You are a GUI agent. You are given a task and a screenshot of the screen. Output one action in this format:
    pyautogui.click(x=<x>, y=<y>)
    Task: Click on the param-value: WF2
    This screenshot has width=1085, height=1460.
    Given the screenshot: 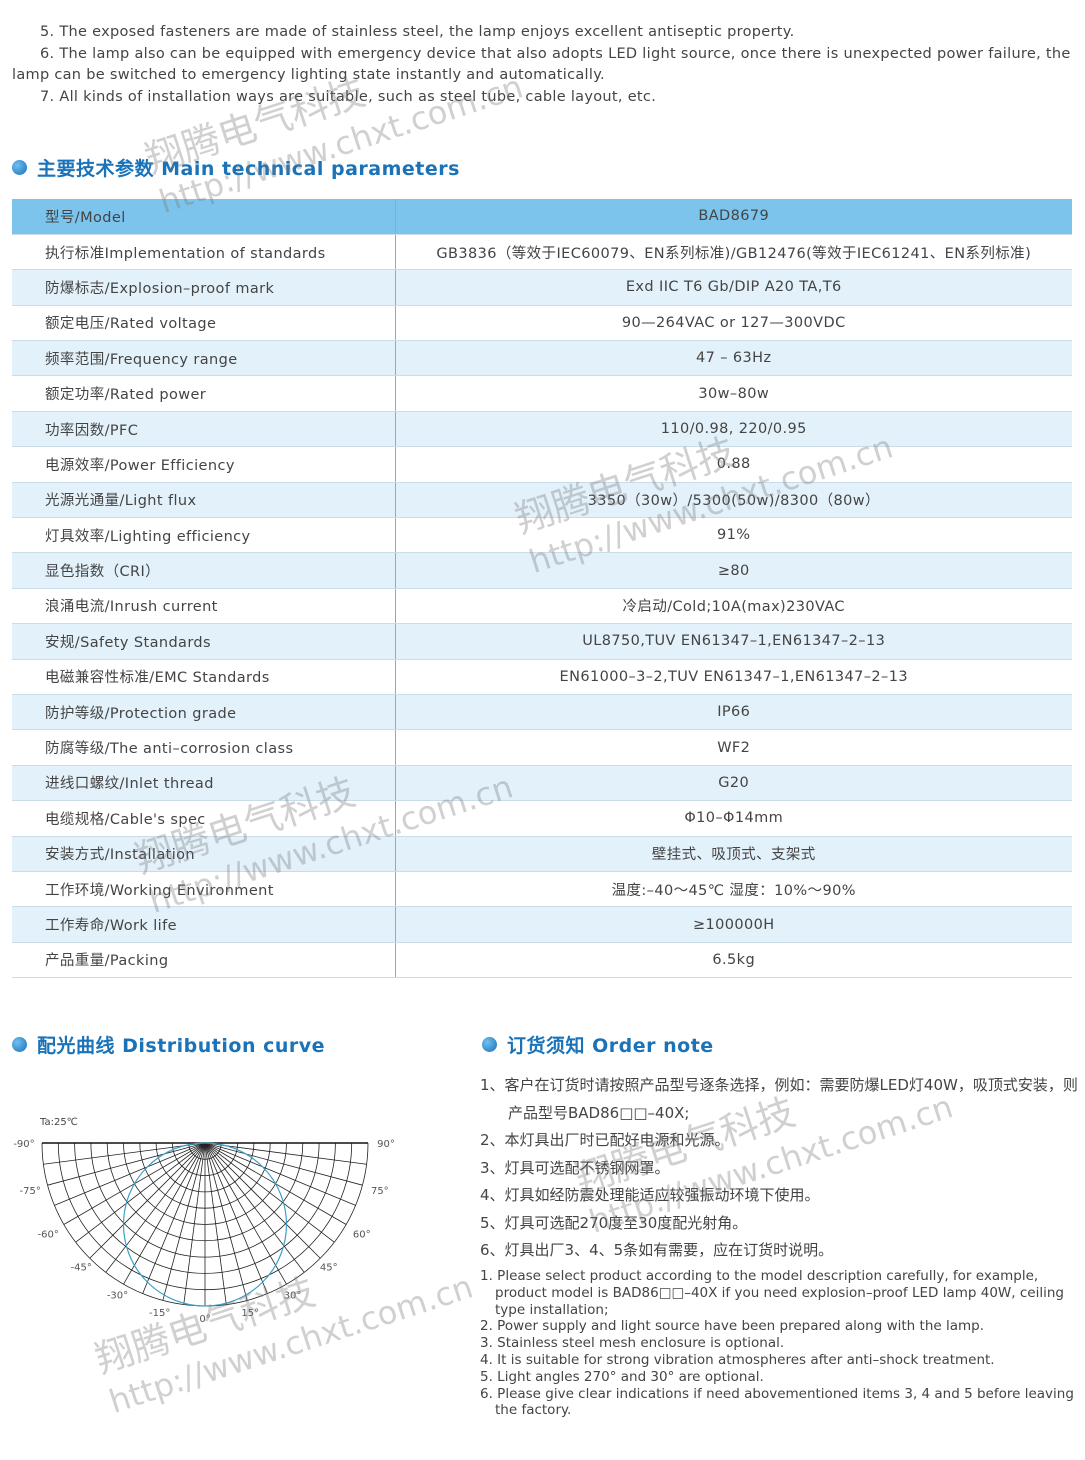 What is the action you would take?
    pyautogui.click(x=733, y=747)
    